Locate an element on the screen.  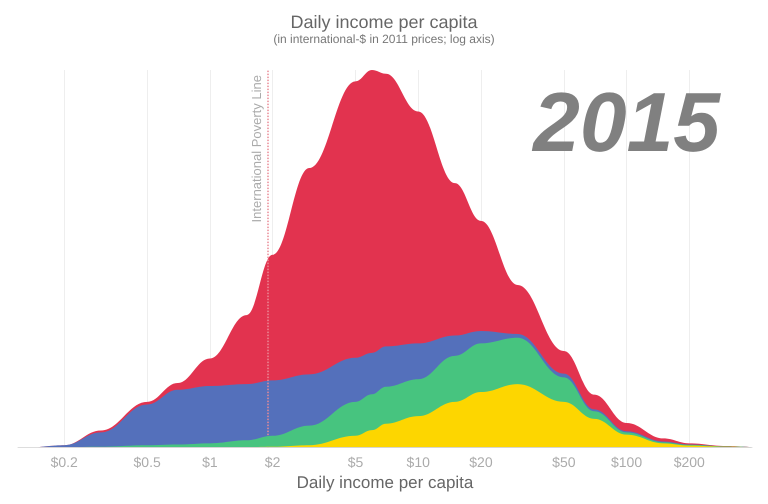
x-tick-label: $5 is located at coordinates (356, 462).